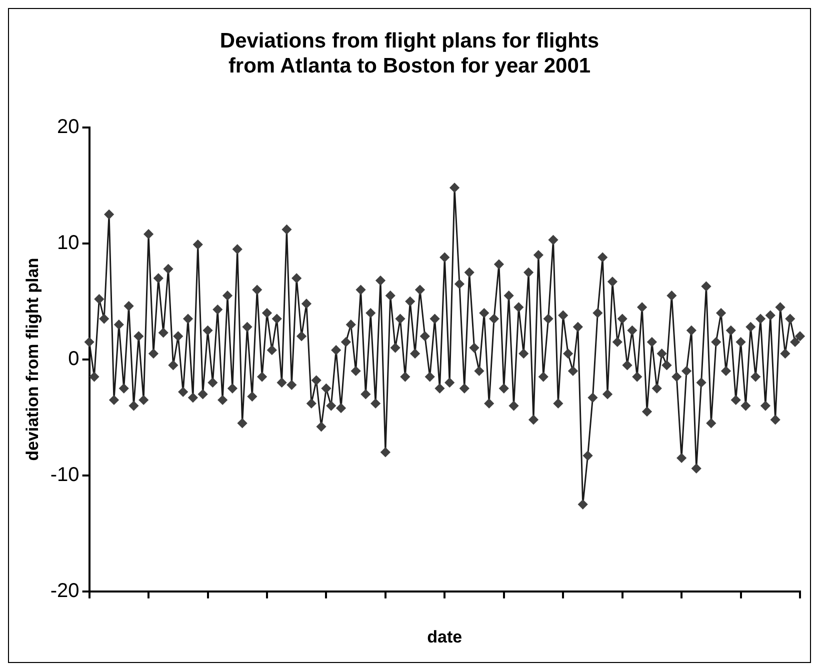 This screenshot has height=671, width=819. Describe the element at coordinates (409, 66) in the screenshot. I see `text: from Atlanta to Boston for year 2001` at that location.